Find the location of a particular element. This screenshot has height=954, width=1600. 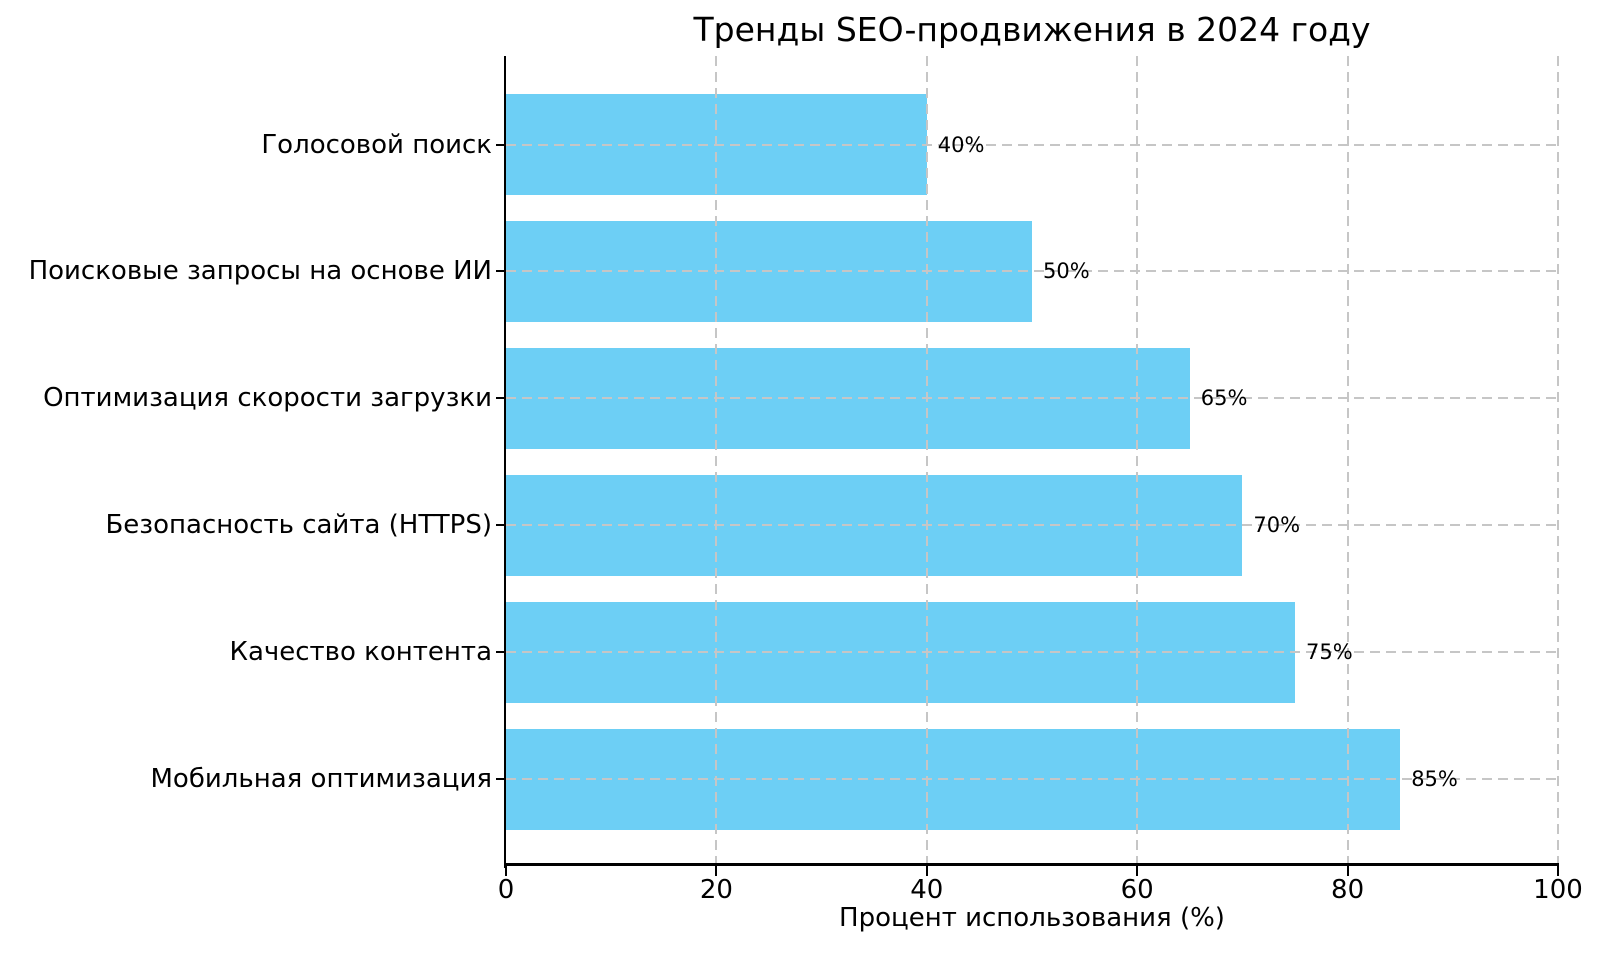

category-label: Качество контента is located at coordinates (360, 652).